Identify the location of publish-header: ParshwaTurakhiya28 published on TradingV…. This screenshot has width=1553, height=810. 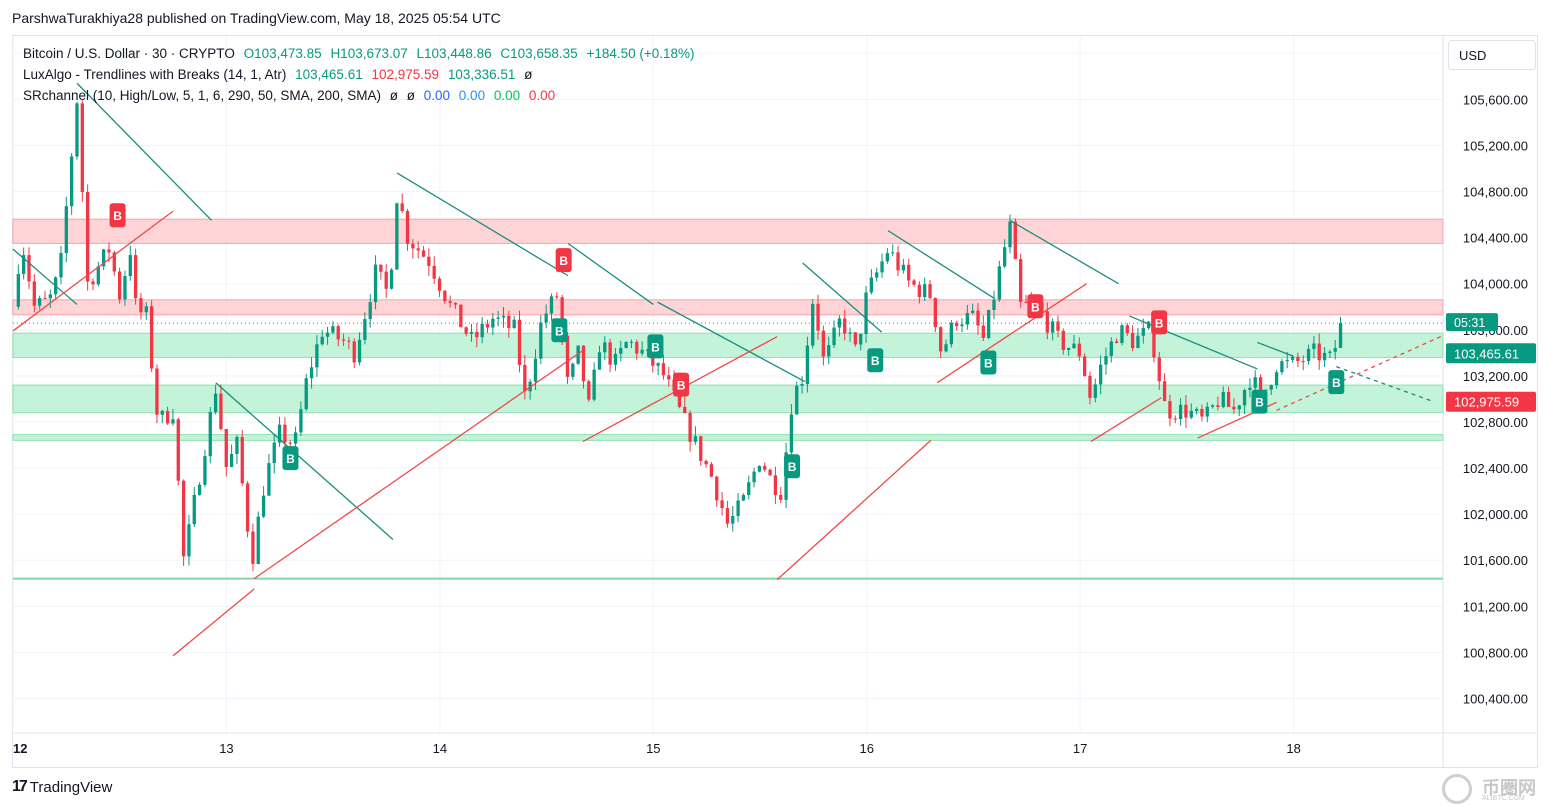
(256, 18).